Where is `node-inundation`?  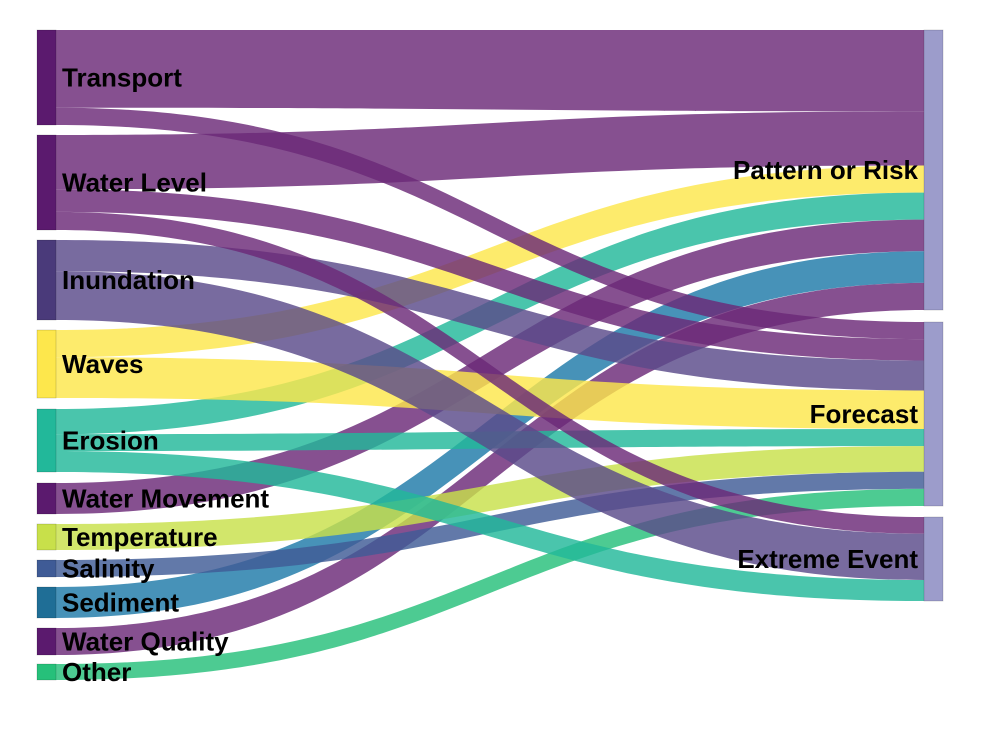 node-inundation is located at coordinates (46, 280).